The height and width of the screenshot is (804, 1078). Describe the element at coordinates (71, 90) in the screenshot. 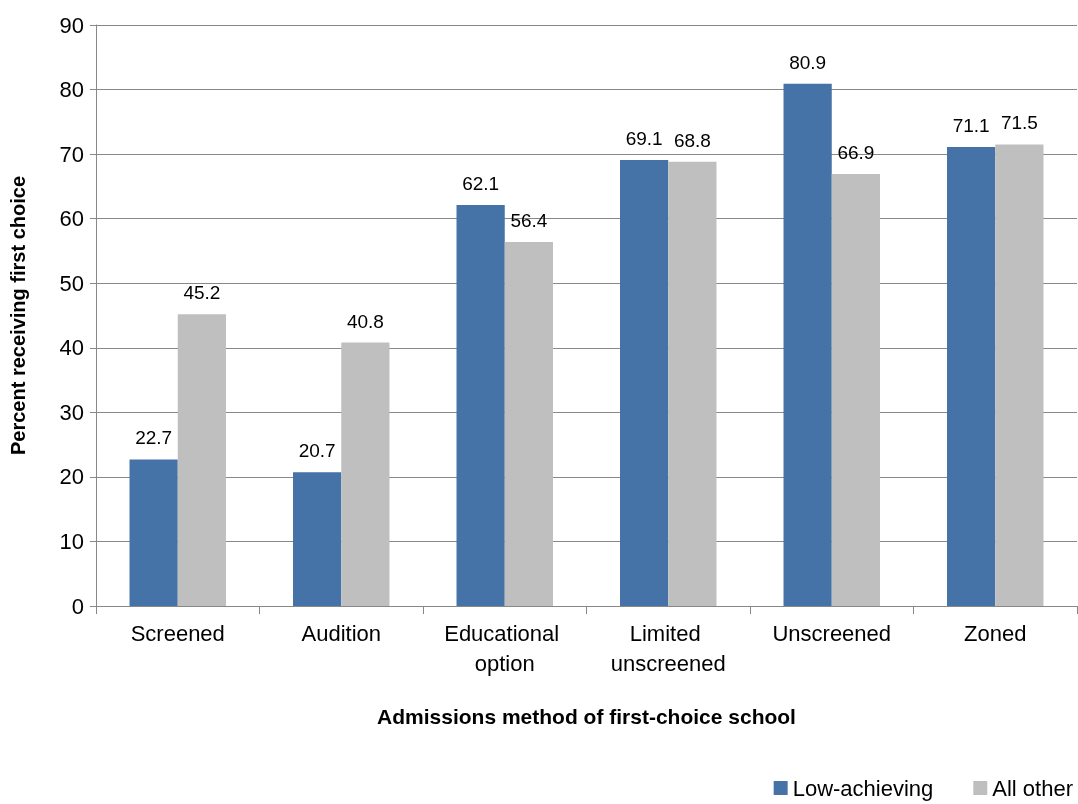

I see `y-tick-label: 80` at that location.